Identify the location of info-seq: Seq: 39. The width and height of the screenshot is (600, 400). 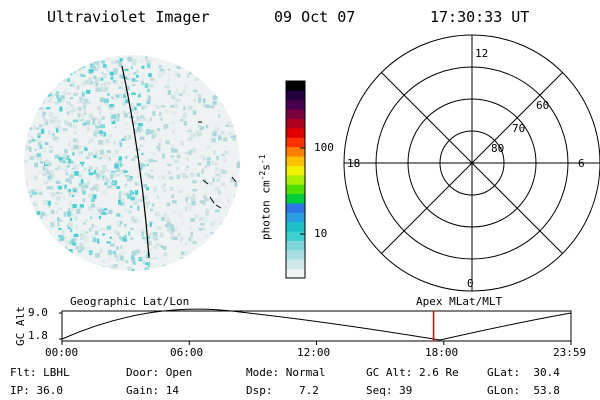
(389, 390).